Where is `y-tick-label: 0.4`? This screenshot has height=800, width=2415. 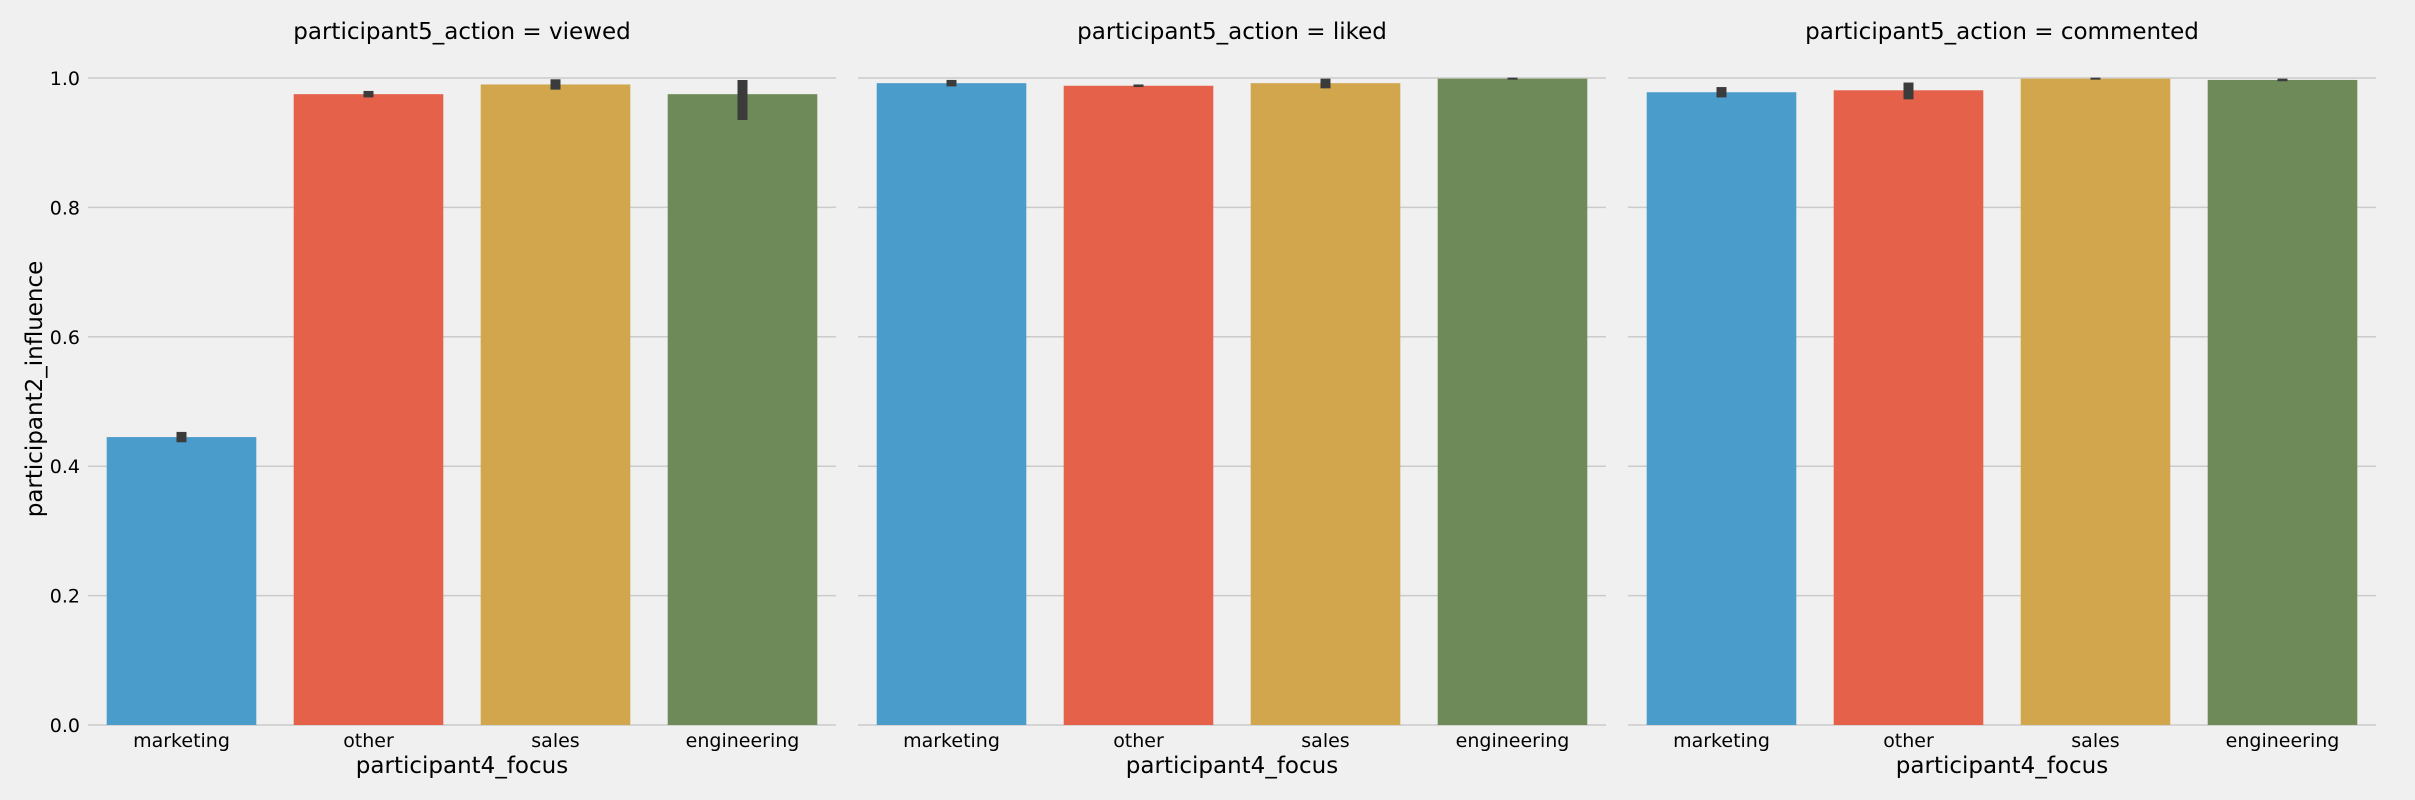 y-tick-label: 0.4 is located at coordinates (65, 467).